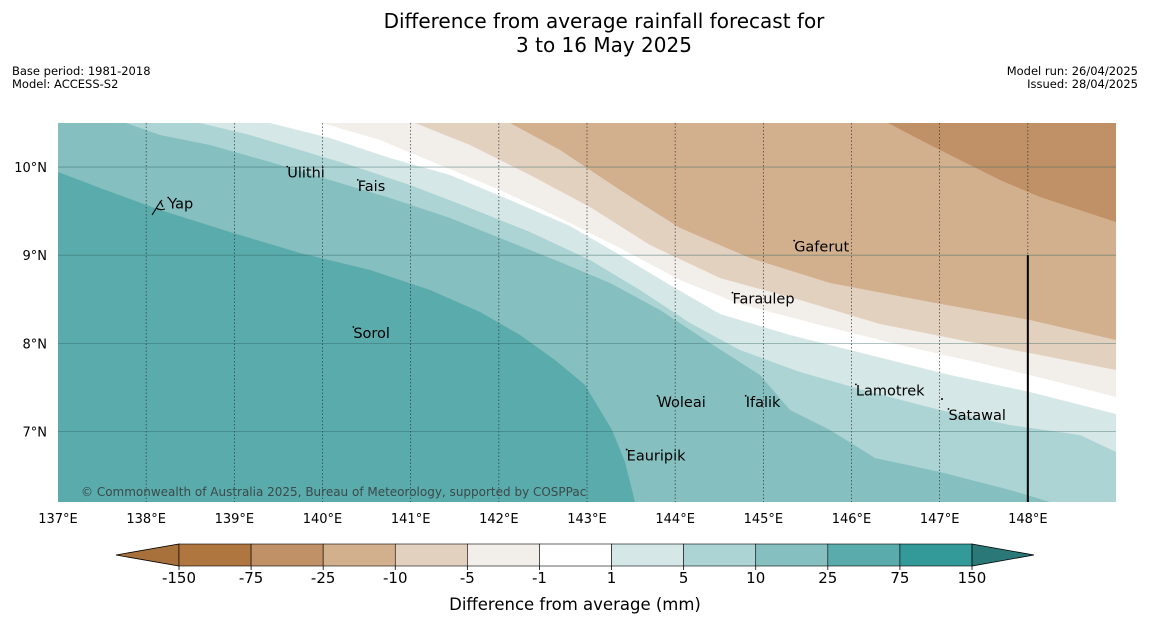 Image resolution: width=1150 pixels, height=644 pixels. What do you see at coordinates (158, 207) in the screenshot?
I see `yap-island-outline` at bounding box center [158, 207].